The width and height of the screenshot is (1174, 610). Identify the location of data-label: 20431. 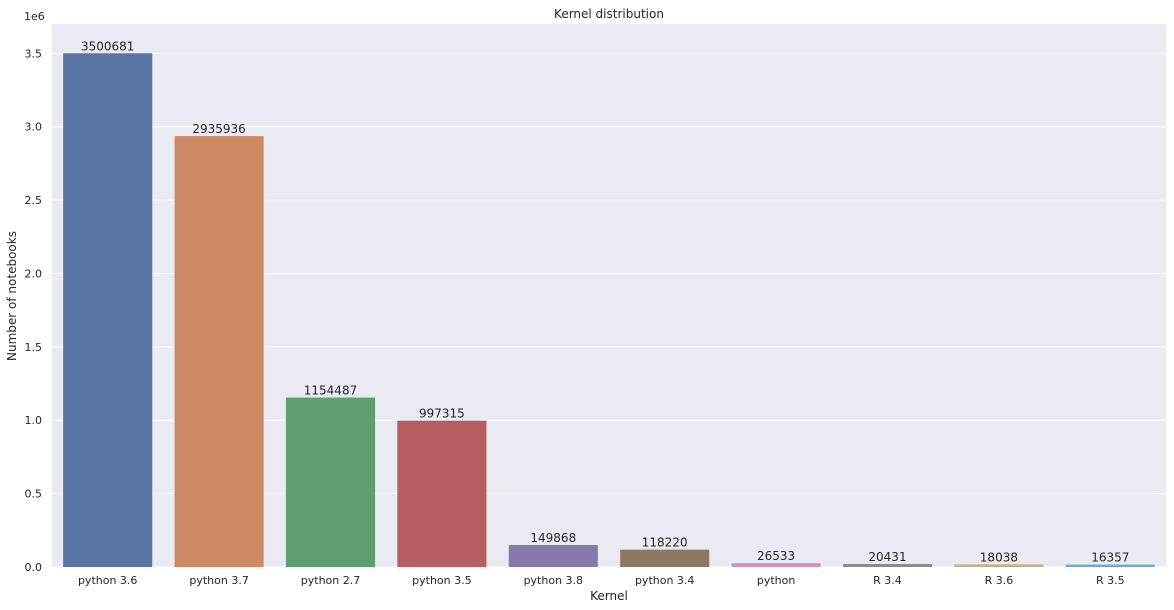
(887, 557).